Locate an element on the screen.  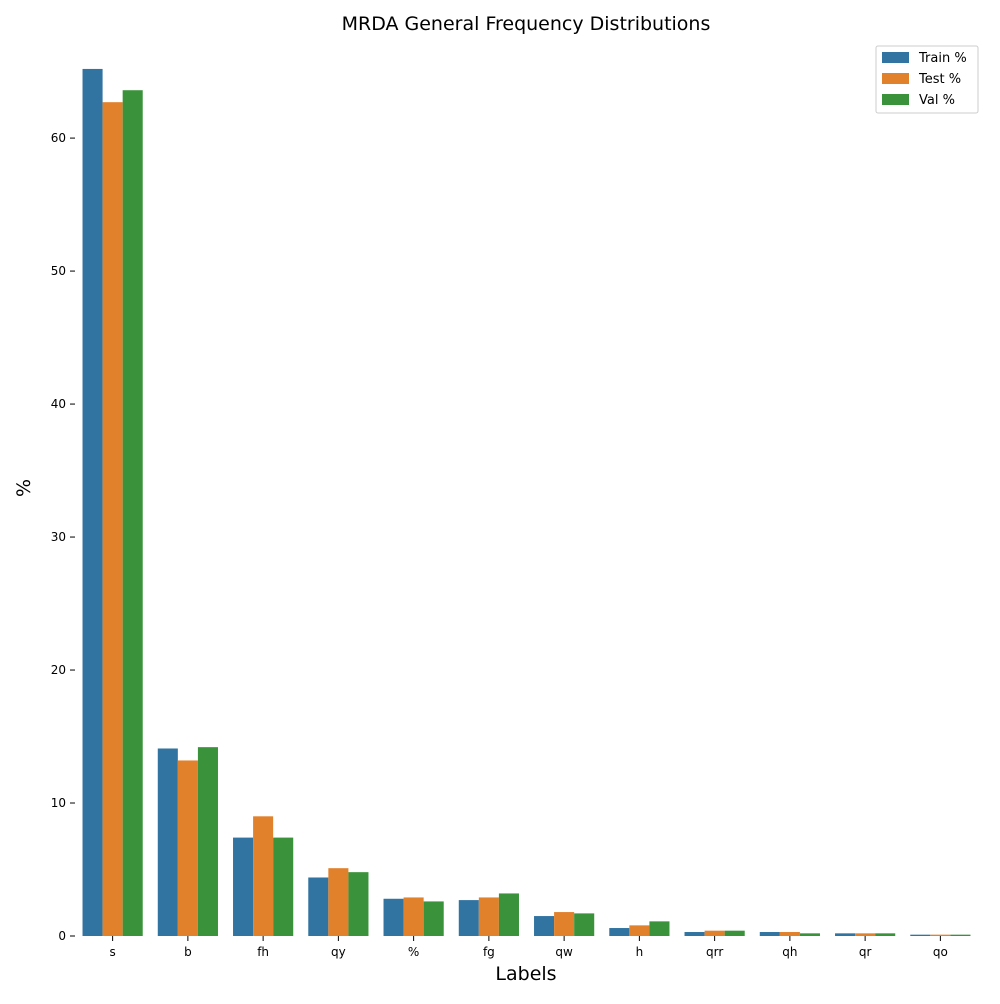
x-tick-label: % is located at coordinates (413, 952).